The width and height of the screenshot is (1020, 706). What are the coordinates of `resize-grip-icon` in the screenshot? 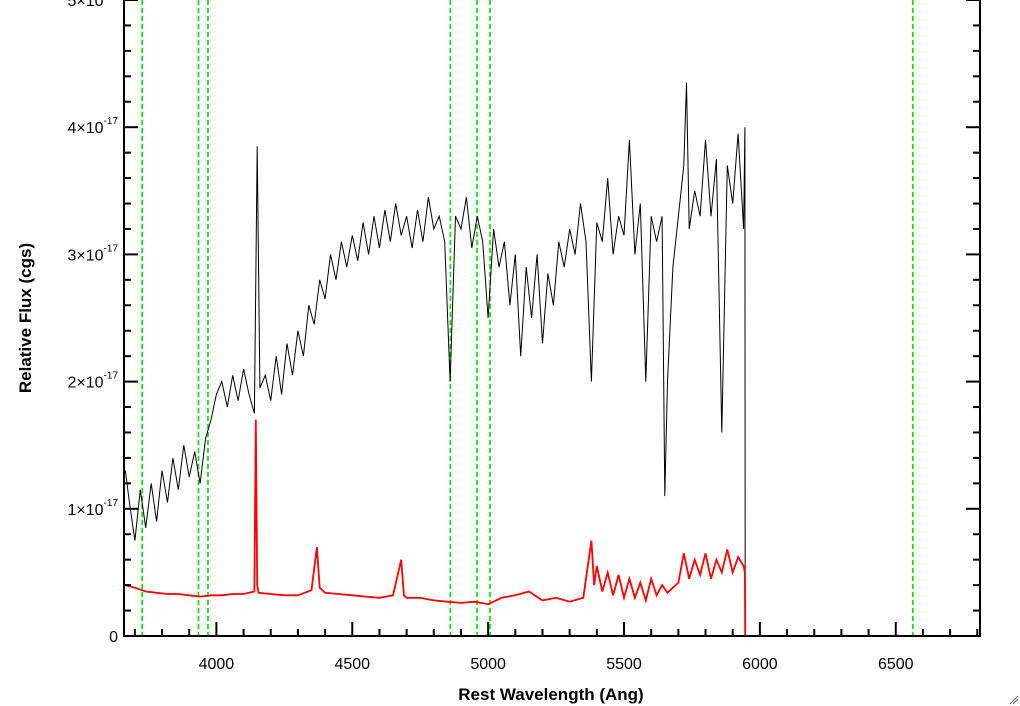 It's located at (1014, 700).